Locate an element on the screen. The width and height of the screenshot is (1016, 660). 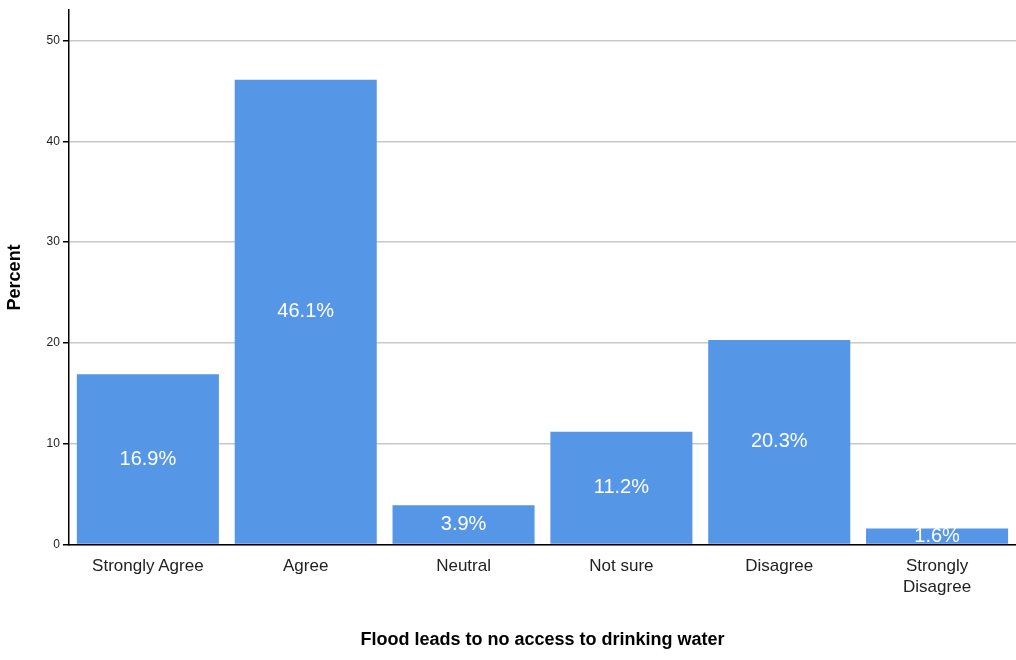
x-tick-label: Neutral is located at coordinates (463, 566).